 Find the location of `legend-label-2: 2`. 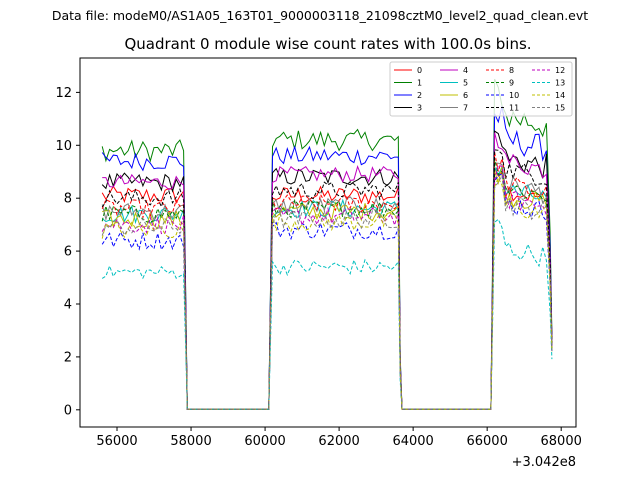

legend-label-2: 2 is located at coordinates (419, 95).